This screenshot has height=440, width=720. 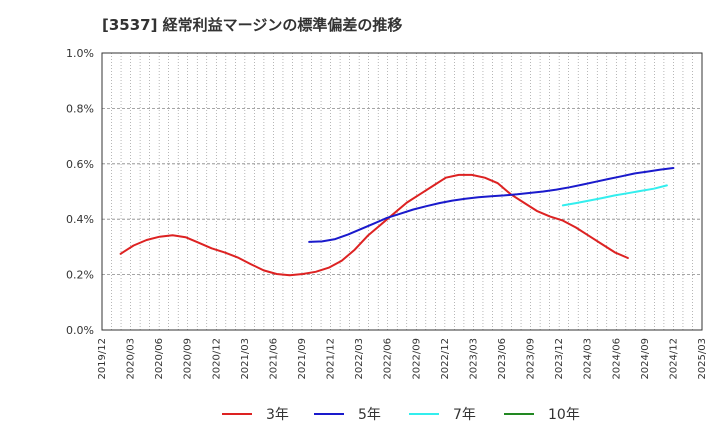 What do you see at coordinates (216, 359) in the screenshot?
I see `x-tick-label: 2020/12` at bounding box center [216, 359].